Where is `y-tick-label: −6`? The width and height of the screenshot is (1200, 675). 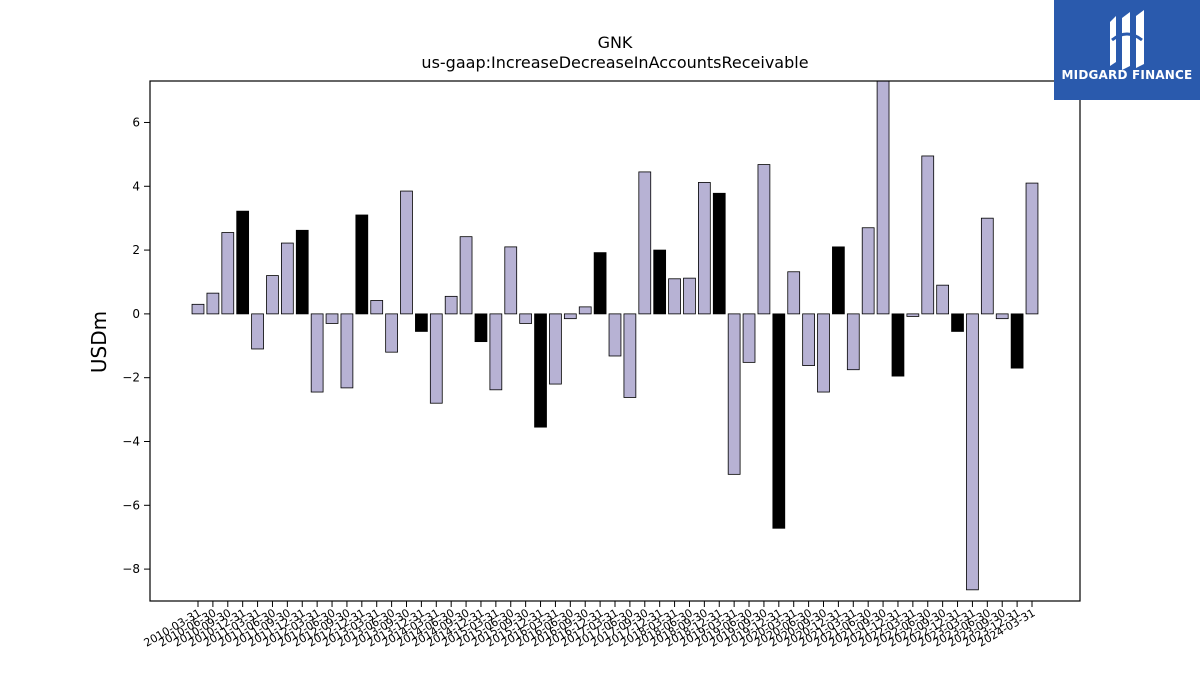 y-tick-label: −6 is located at coordinates (131, 505).